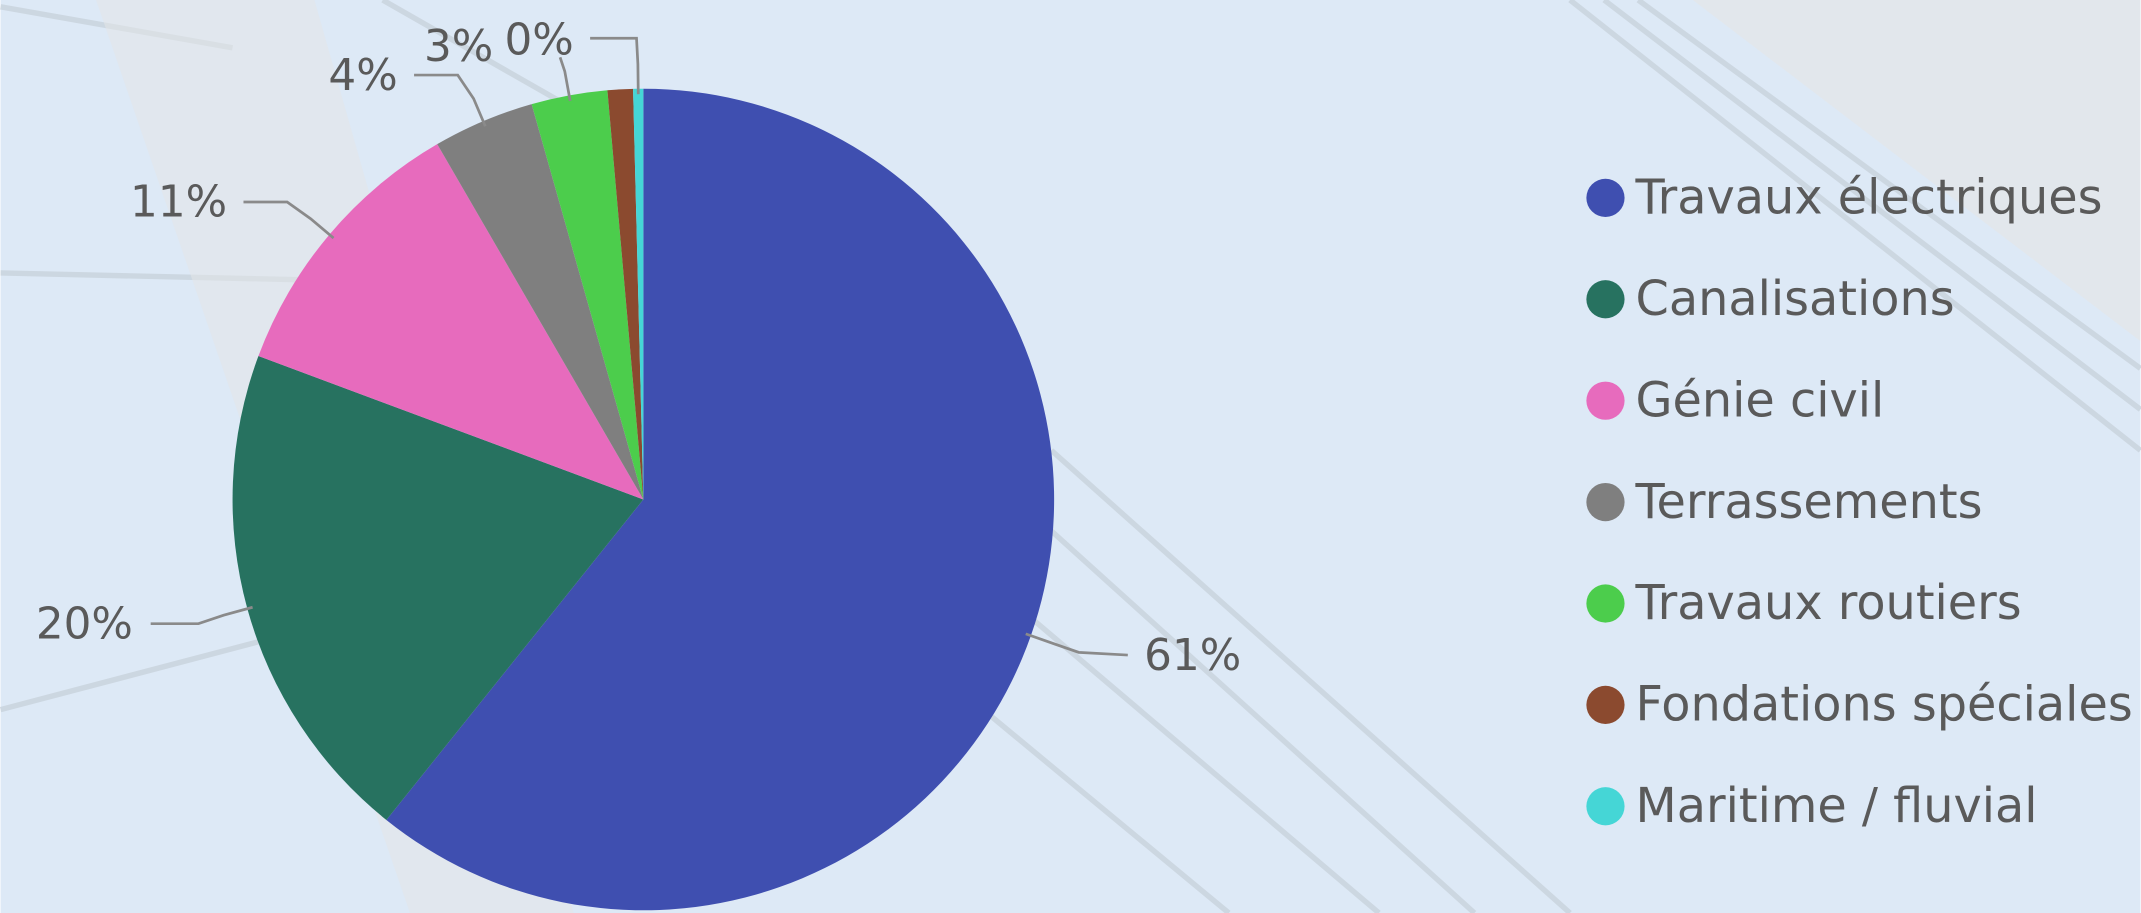  Describe the element at coordinates (1868, 198) in the screenshot. I see `legend-label: Travaux électriques` at that location.